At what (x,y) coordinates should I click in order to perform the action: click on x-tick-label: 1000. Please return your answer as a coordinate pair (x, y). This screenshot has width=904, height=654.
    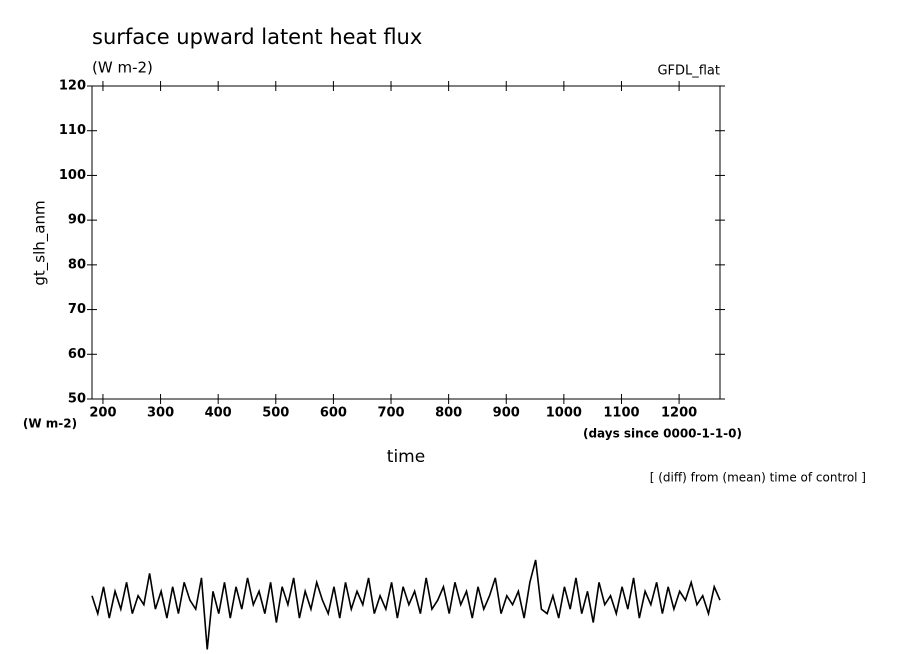
    Looking at the image, I should click on (564, 413).